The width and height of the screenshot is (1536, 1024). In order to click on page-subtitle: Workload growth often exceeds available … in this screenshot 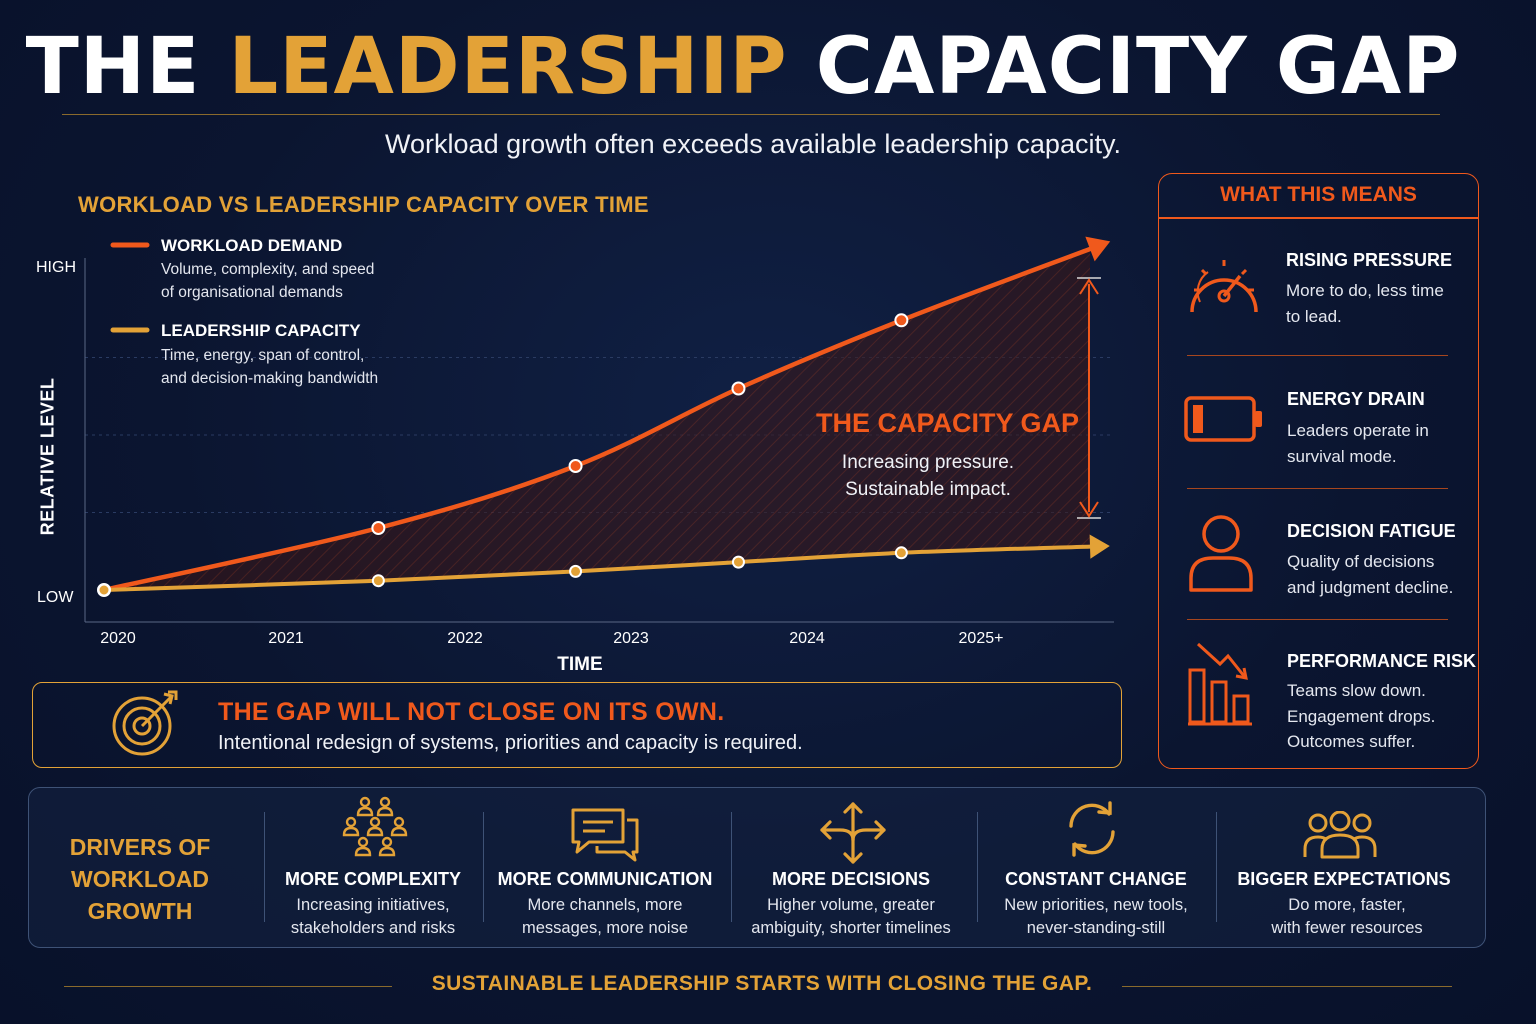, I will do `click(753, 144)`.